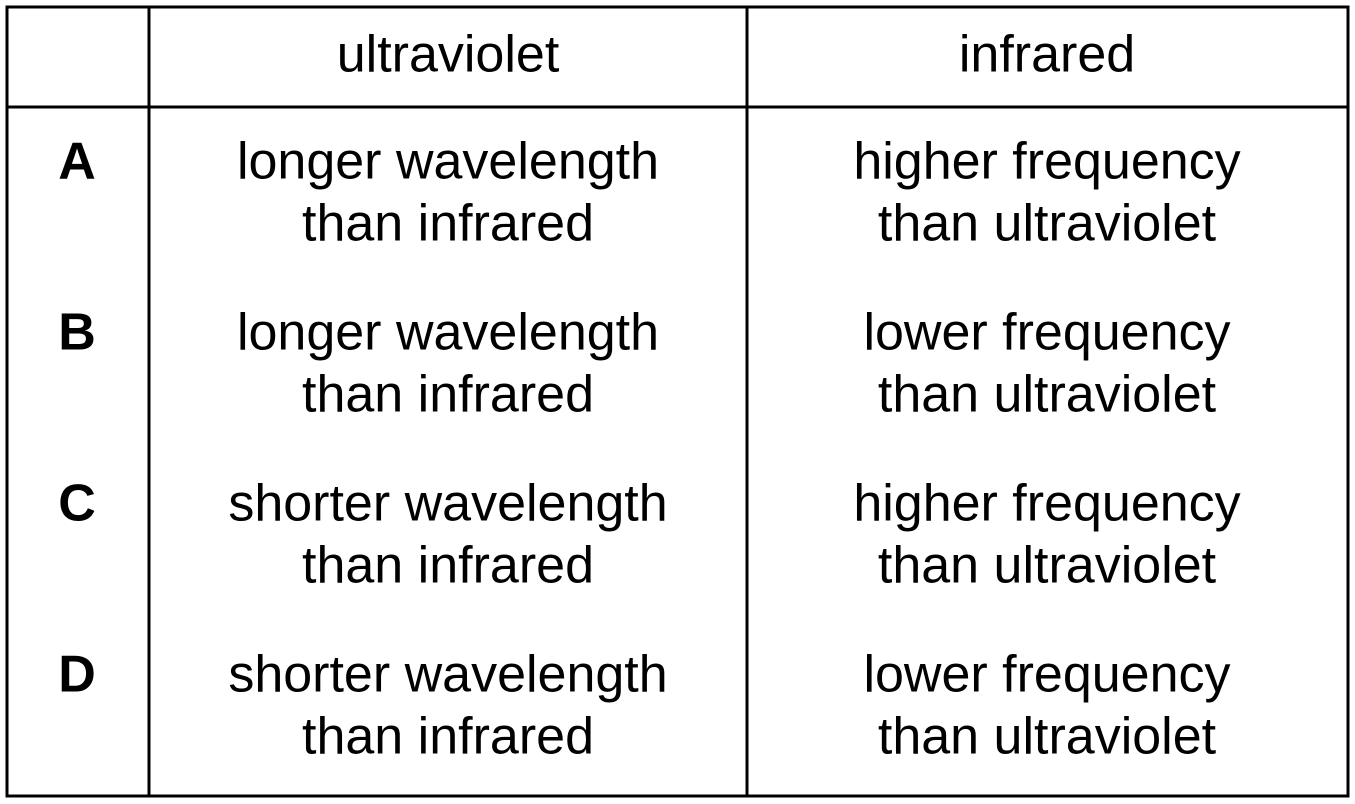 The height and width of the screenshot is (804, 1355). Describe the element at coordinates (77, 504) in the screenshot. I see `row-label: C` at that location.